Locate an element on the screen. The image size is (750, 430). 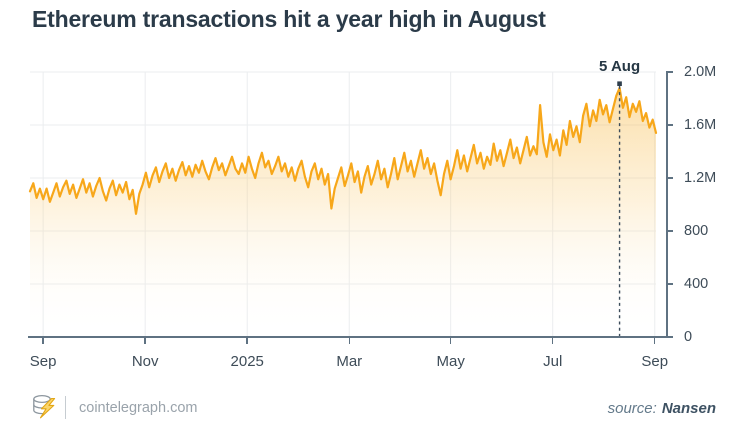
y-axis-label: 1.6M is located at coordinates (700, 125).